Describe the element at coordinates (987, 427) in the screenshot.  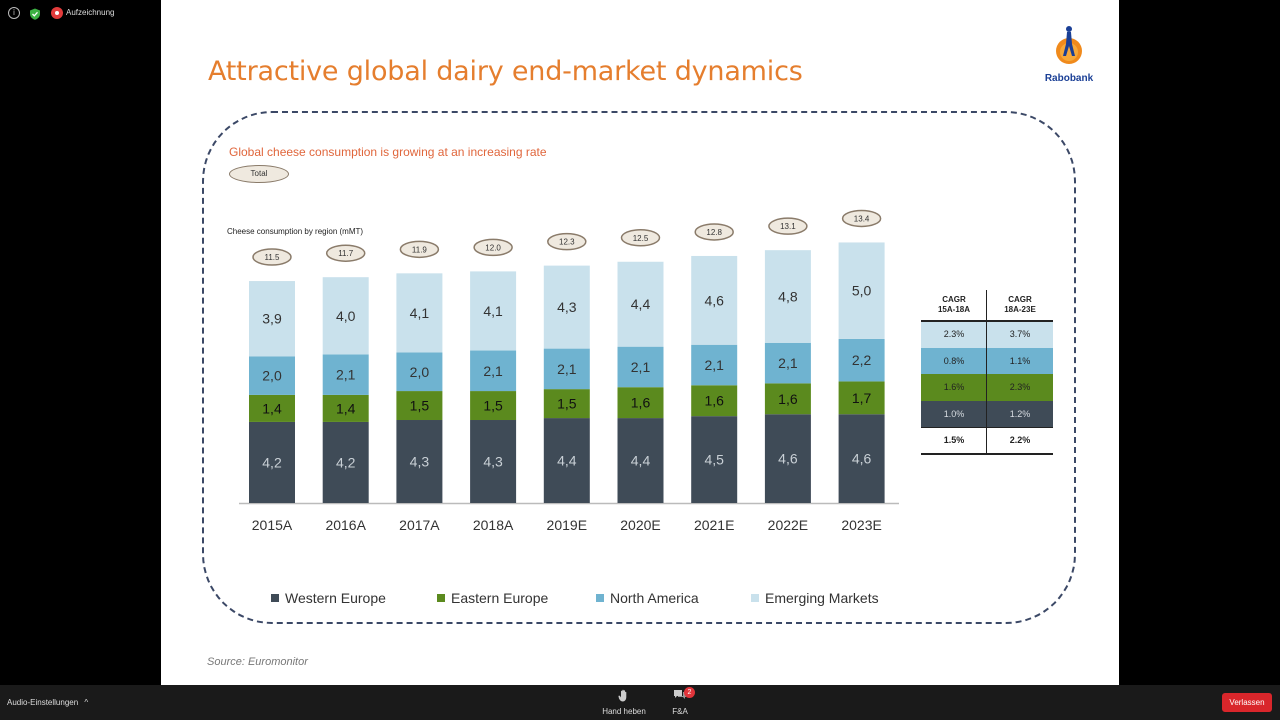
I see `cagr-total-rule` at that location.